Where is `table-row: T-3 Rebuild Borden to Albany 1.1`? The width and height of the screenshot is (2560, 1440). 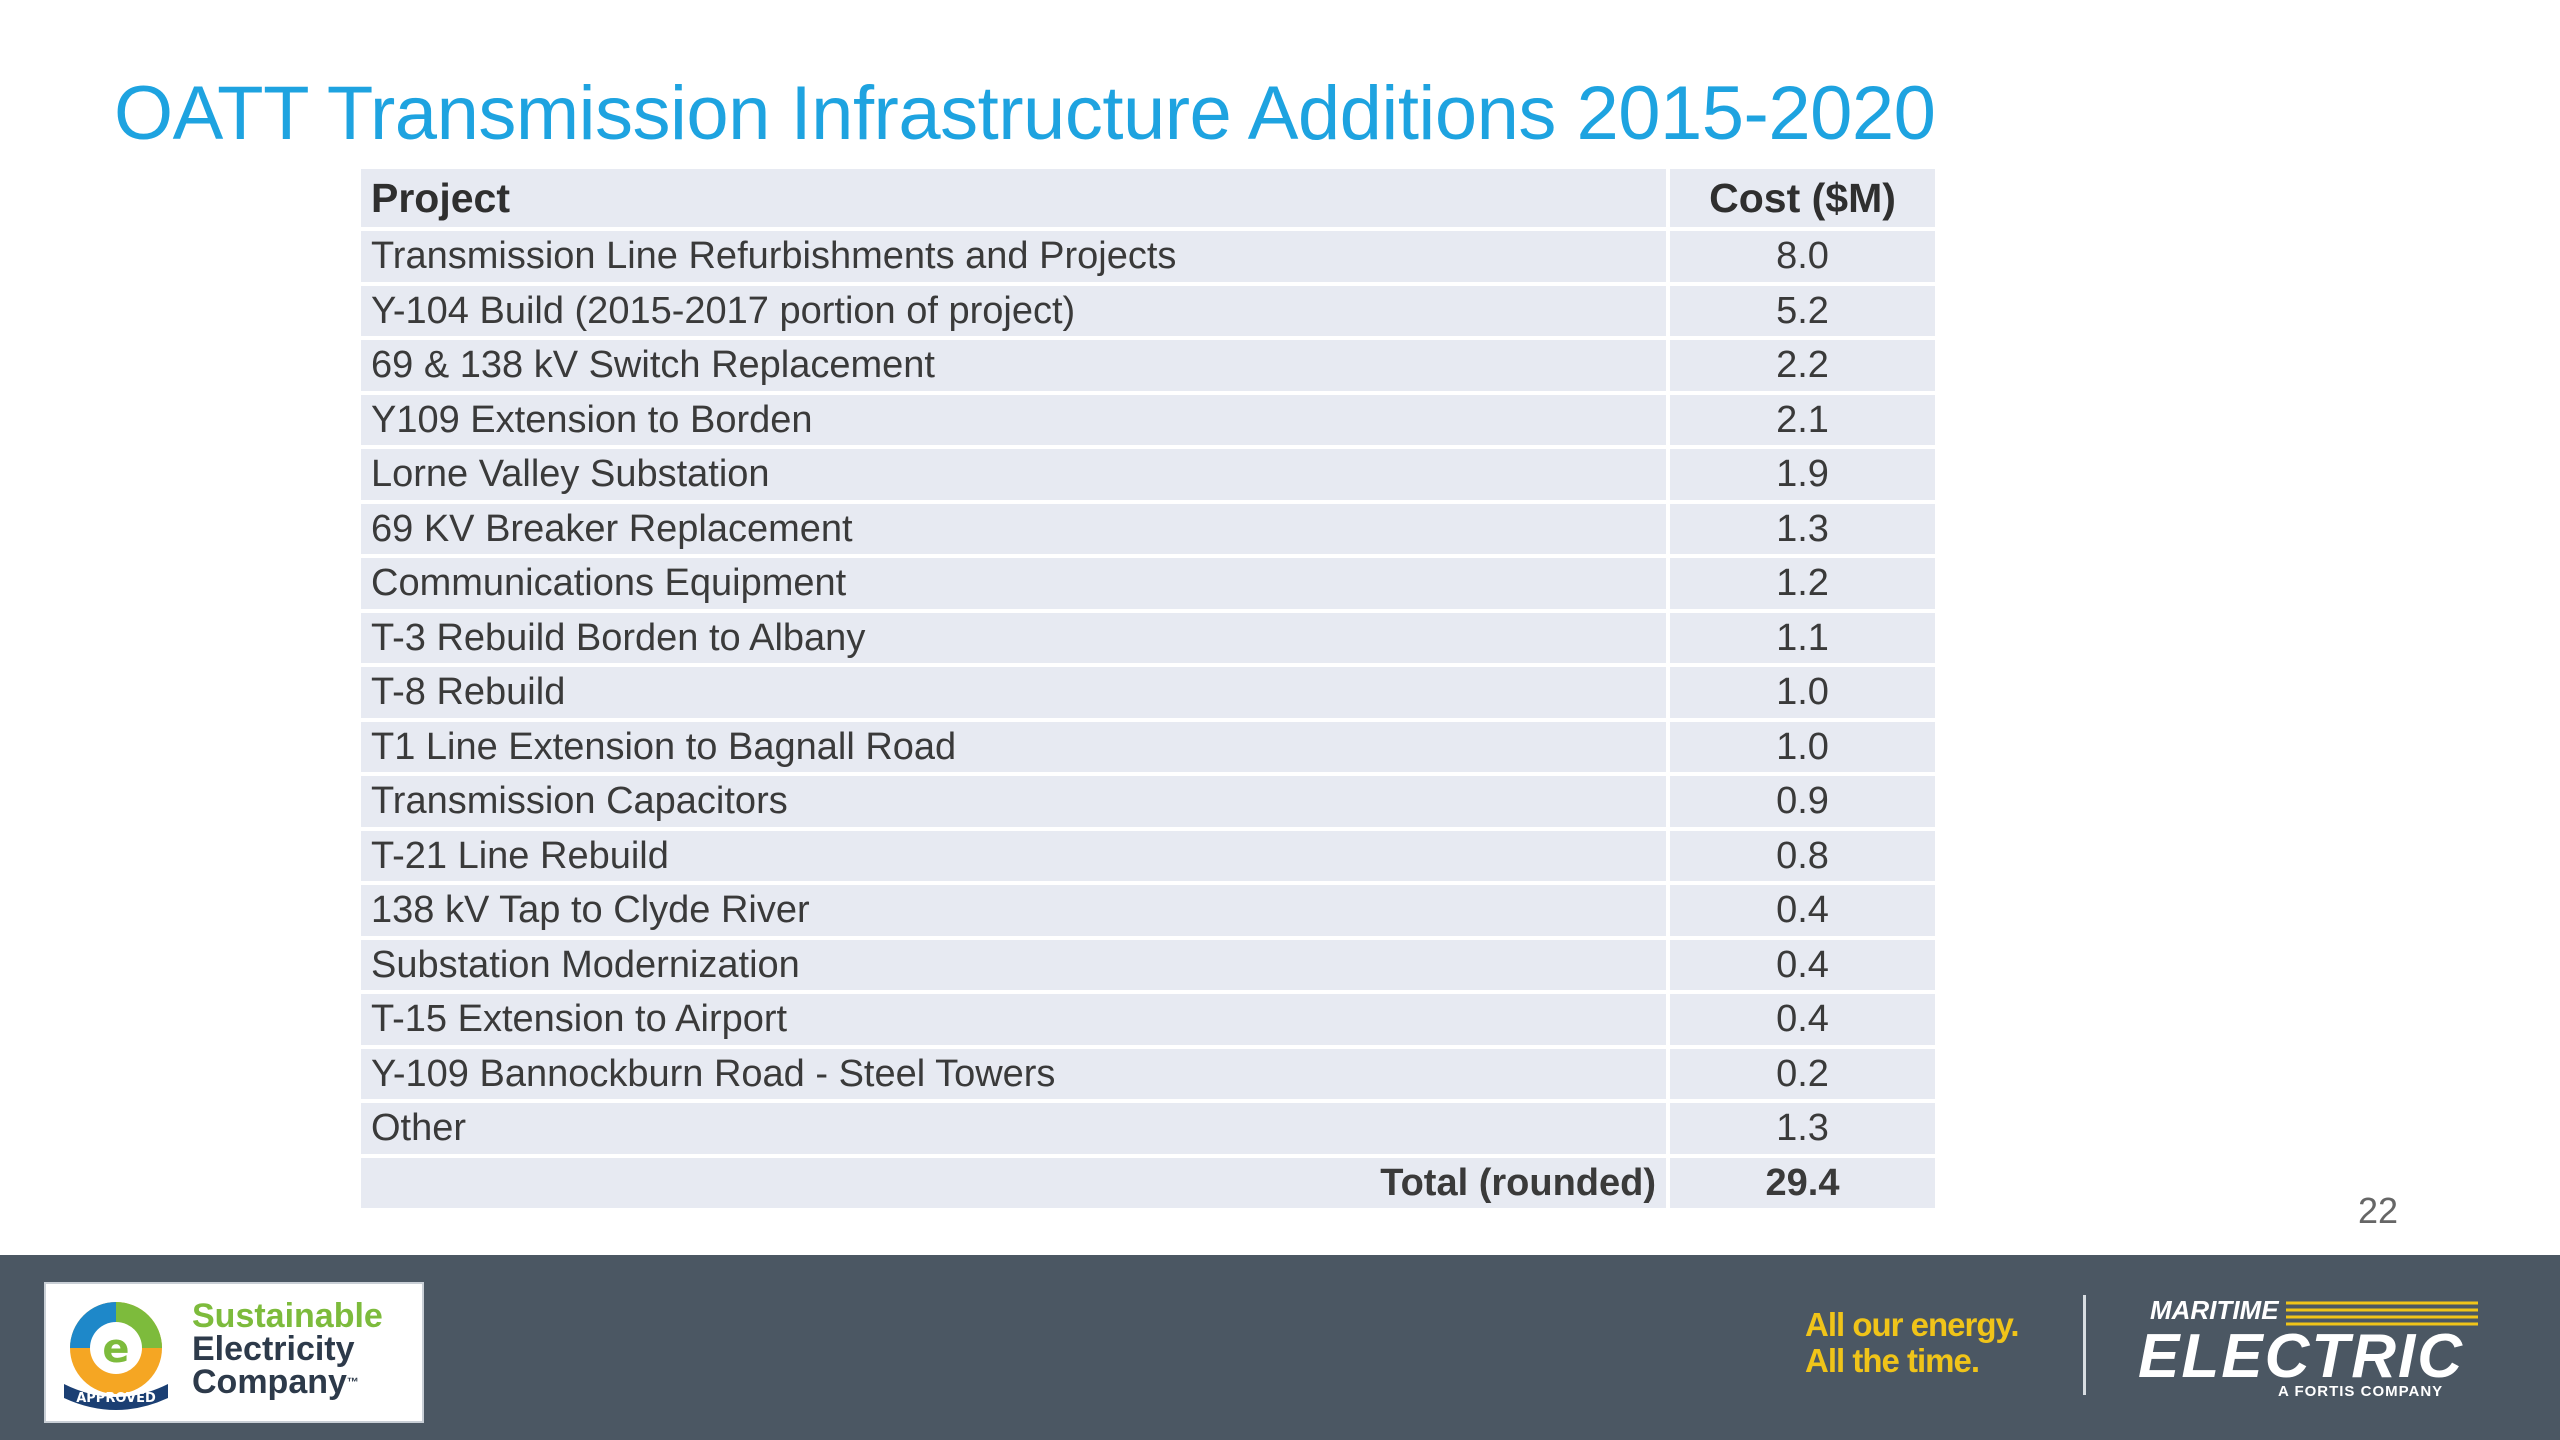
table-row: T-3 Rebuild Borden to Albany 1.1 is located at coordinates (1148, 637).